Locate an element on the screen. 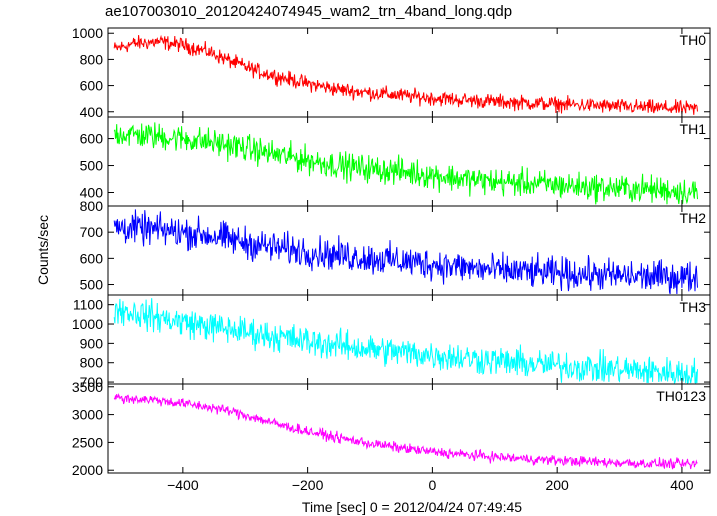 This screenshot has height=516, width=717. series-line-th1 is located at coordinates (405, 163).